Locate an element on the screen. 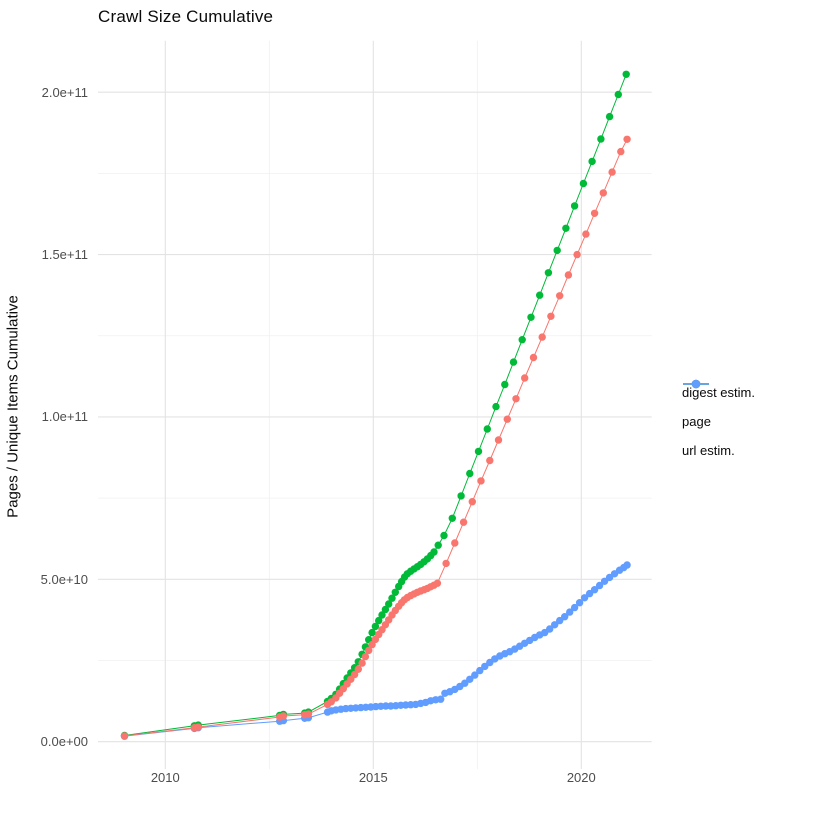 The width and height of the screenshot is (826, 827). y-tick-label: 0.0e+00 is located at coordinates (64, 742).